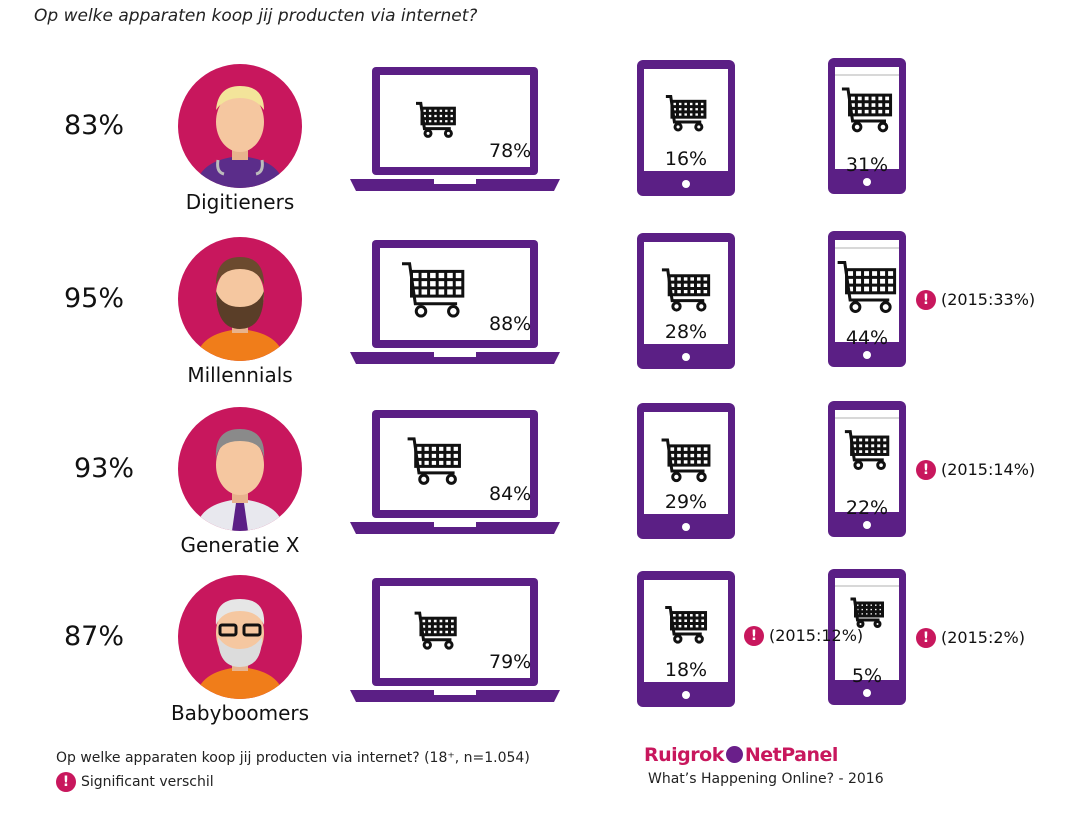  Describe the element at coordinates (240, 299) in the screenshot. I see `avatar-mill` at that location.